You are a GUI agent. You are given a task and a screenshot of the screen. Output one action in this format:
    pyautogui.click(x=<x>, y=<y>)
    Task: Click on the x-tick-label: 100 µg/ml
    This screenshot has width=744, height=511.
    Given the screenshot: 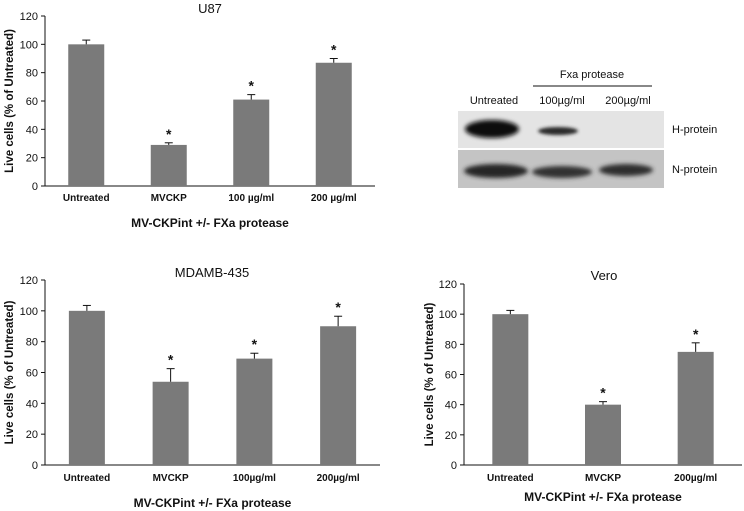 What is the action you would take?
    pyautogui.click(x=251, y=198)
    